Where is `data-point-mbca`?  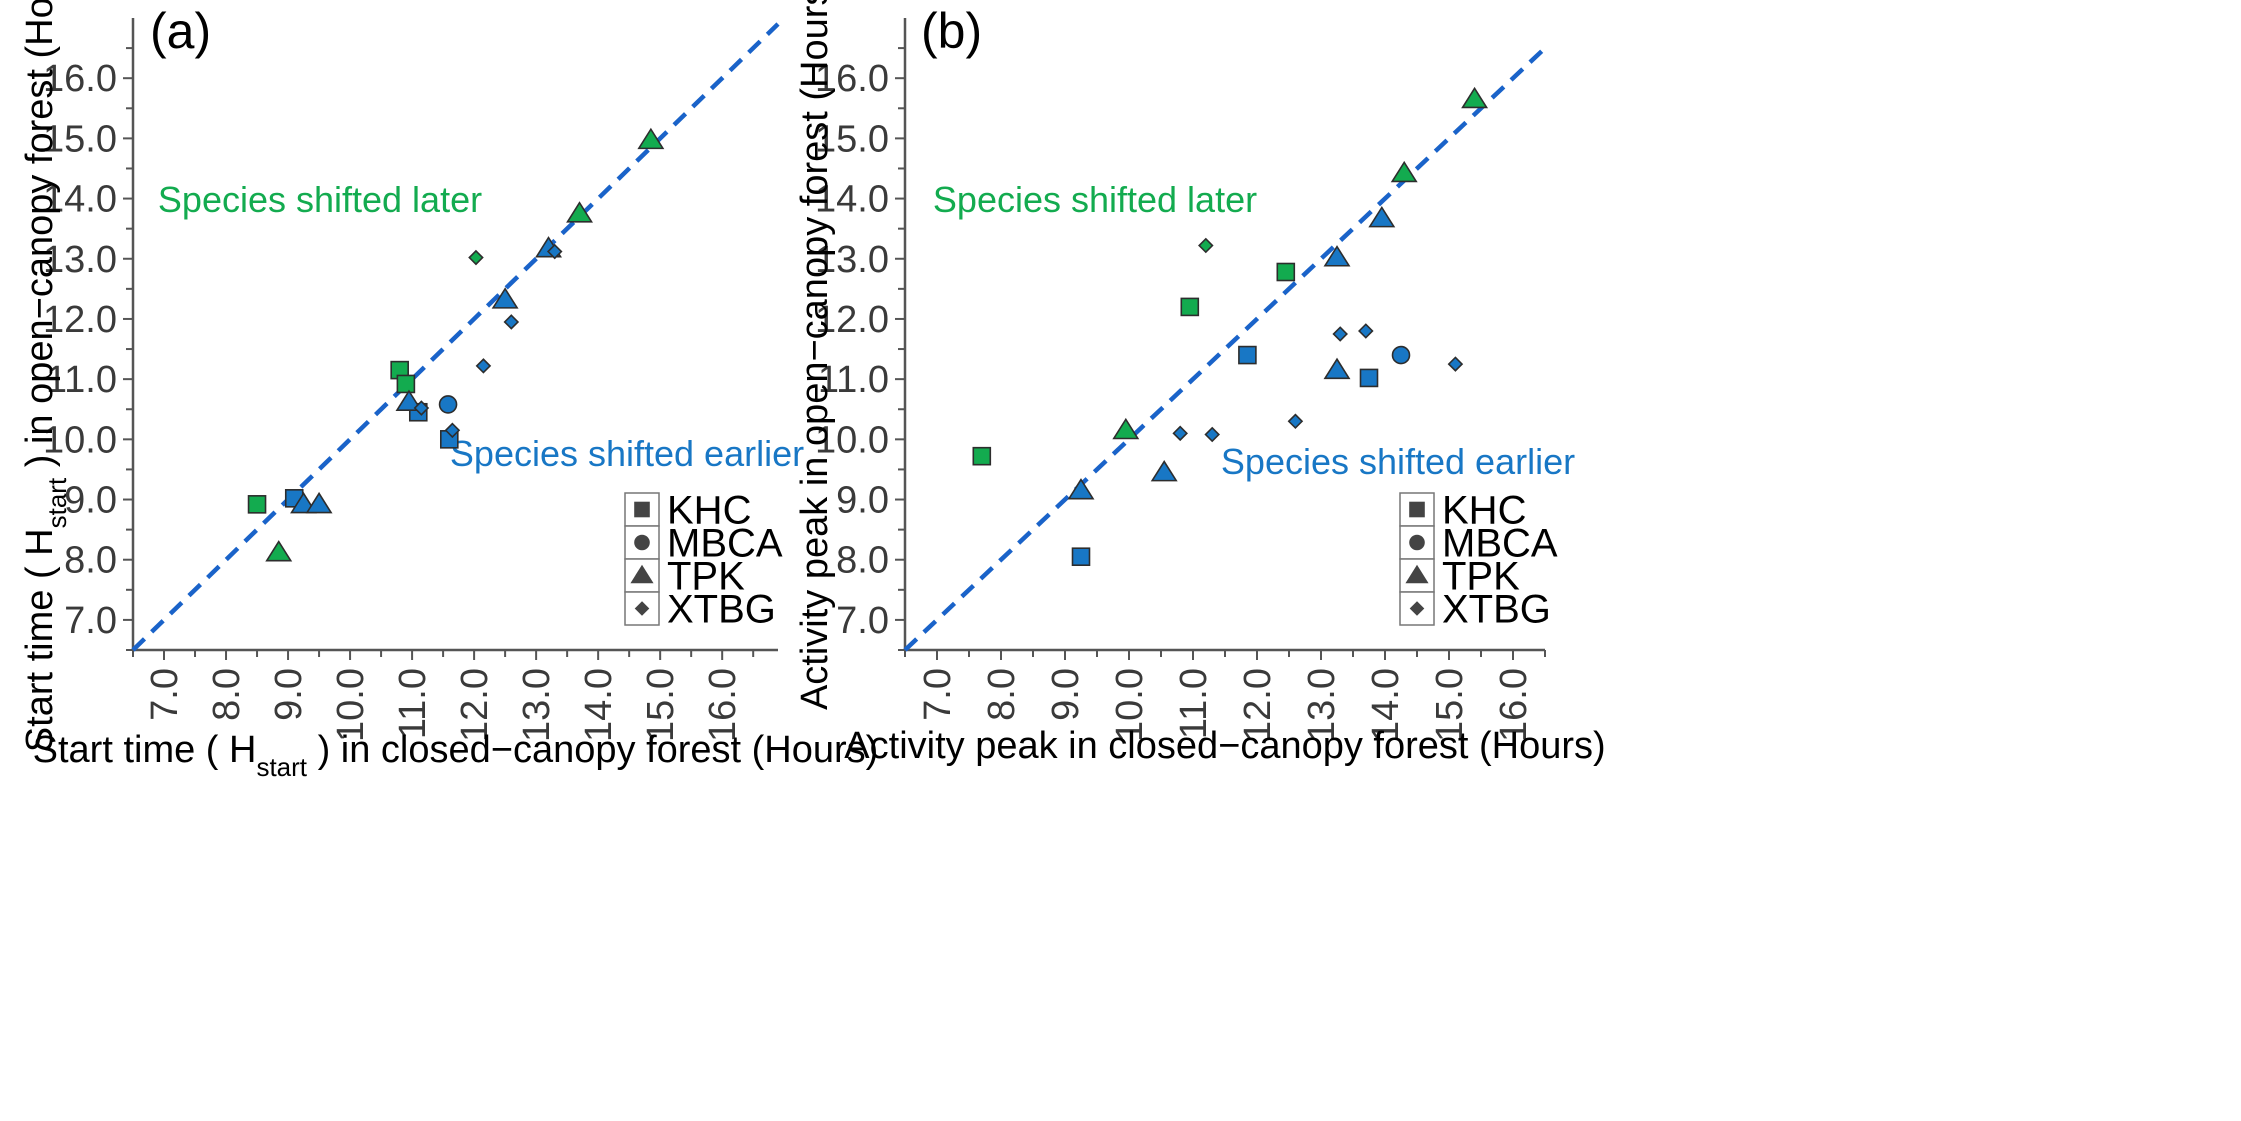
data-point-mbca is located at coordinates (448, 404).